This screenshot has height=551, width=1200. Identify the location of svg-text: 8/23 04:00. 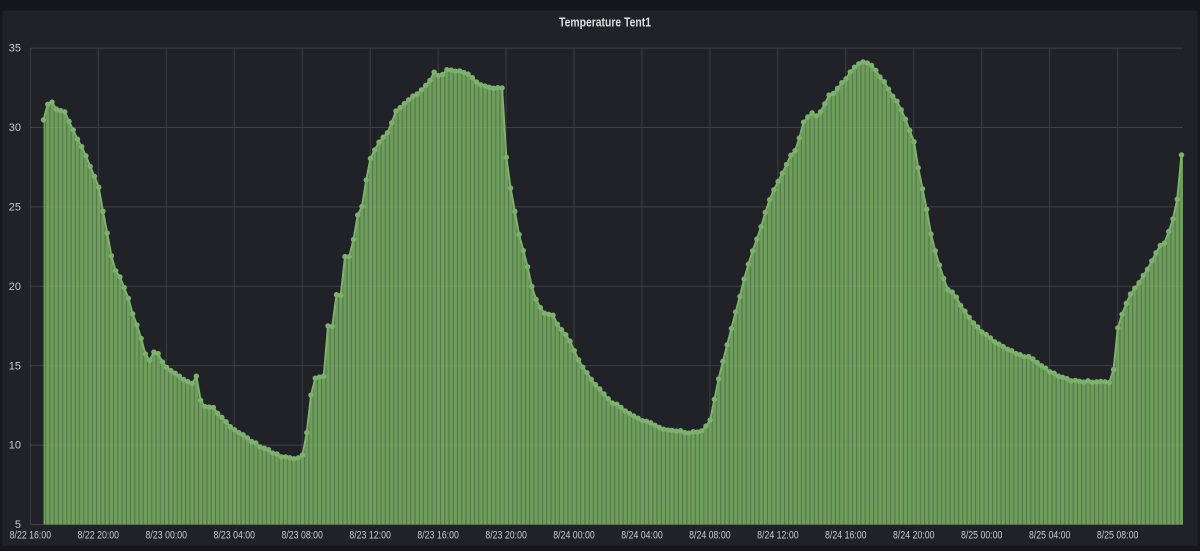
(235, 536).